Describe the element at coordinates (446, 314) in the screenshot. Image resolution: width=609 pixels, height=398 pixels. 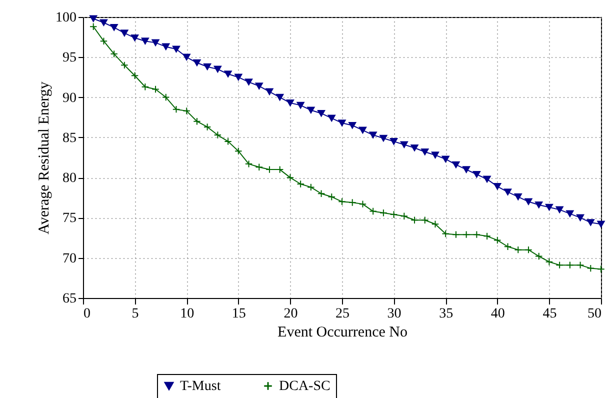
I see `x-tick-label: 35` at that location.